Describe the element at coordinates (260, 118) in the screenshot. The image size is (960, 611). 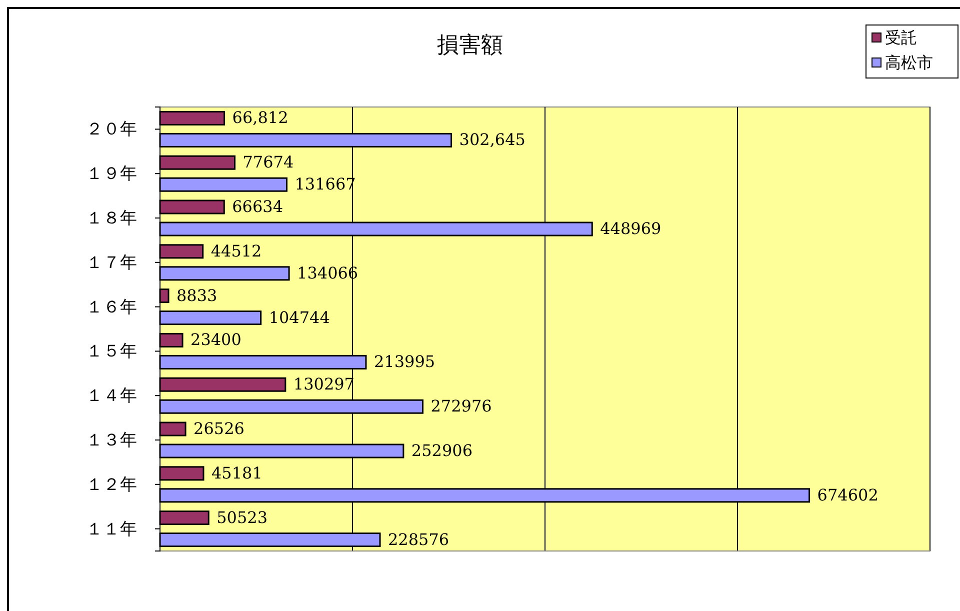
I see `data-label: 66,812` at that location.